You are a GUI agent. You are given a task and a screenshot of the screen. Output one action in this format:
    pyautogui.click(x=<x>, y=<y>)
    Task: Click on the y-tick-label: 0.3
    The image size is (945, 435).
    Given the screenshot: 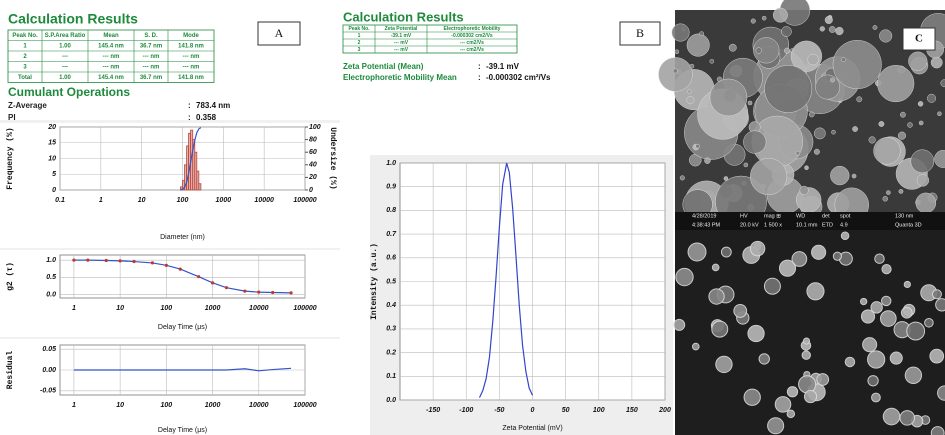 What is the action you would take?
    pyautogui.click(x=391, y=329)
    